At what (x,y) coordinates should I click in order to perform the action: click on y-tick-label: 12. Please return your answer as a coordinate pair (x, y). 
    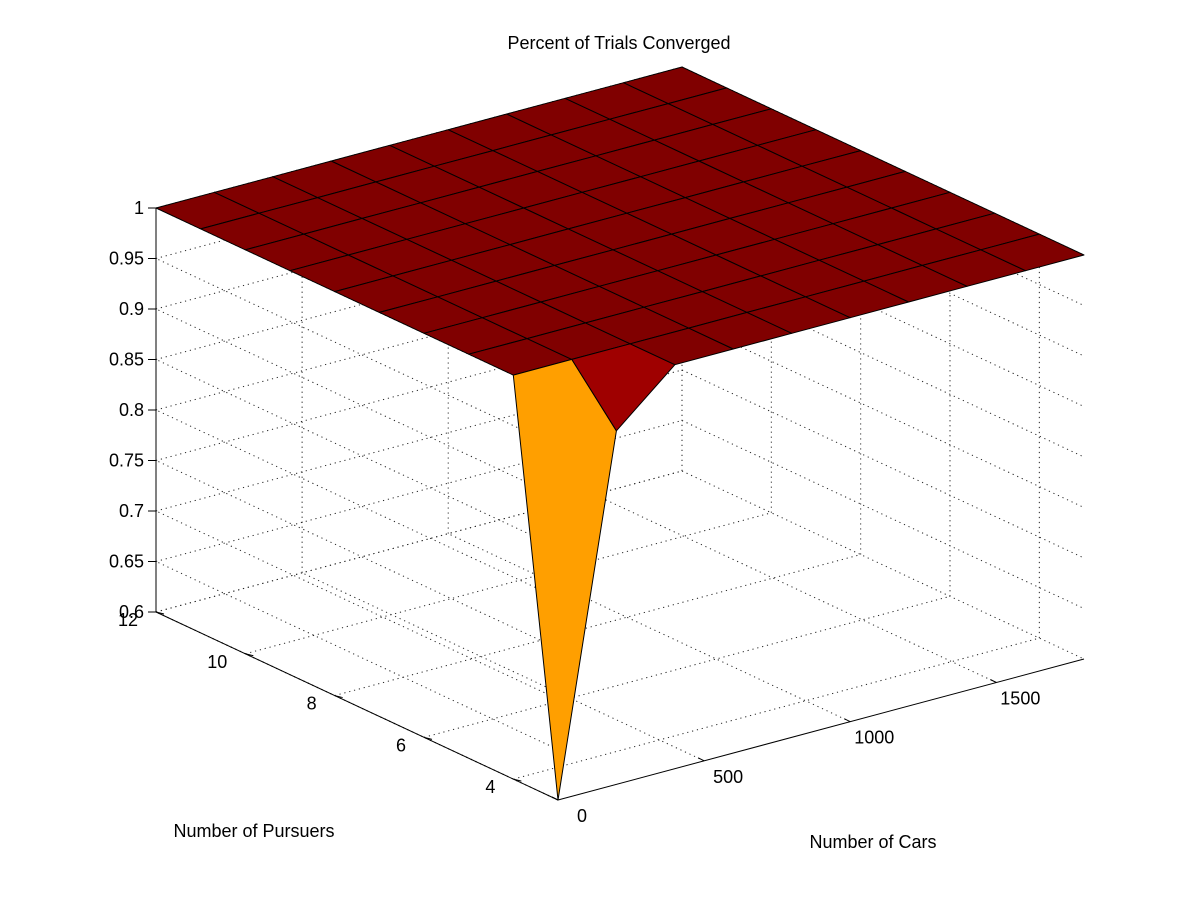
    Looking at the image, I should click on (128, 620).